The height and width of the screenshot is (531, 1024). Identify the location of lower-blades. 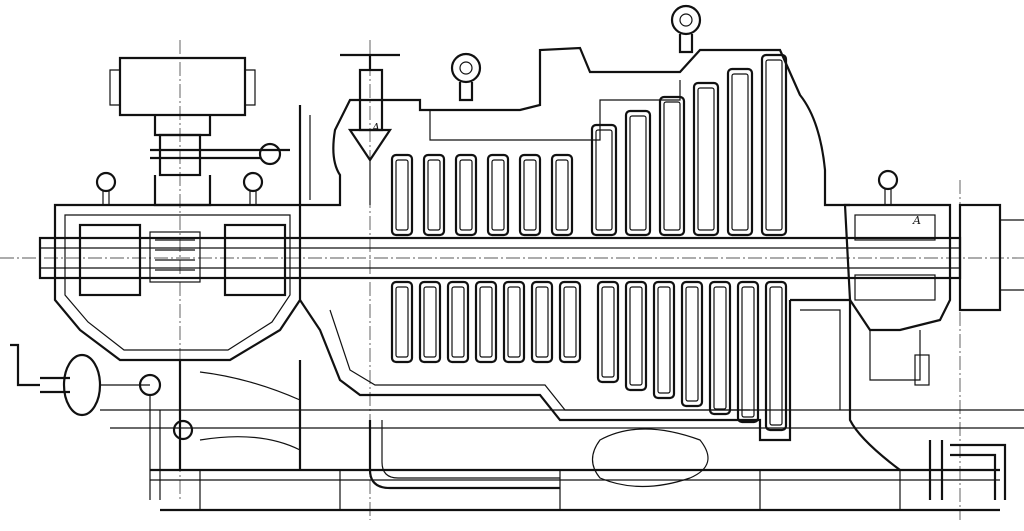
(589, 356).